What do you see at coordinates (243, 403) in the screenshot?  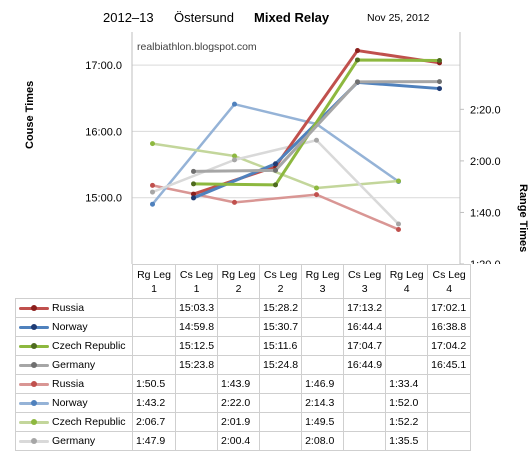 I see `table-row: Norway 1:43.2 2:22.0 2:14.3 1:52.0` at bounding box center [243, 403].